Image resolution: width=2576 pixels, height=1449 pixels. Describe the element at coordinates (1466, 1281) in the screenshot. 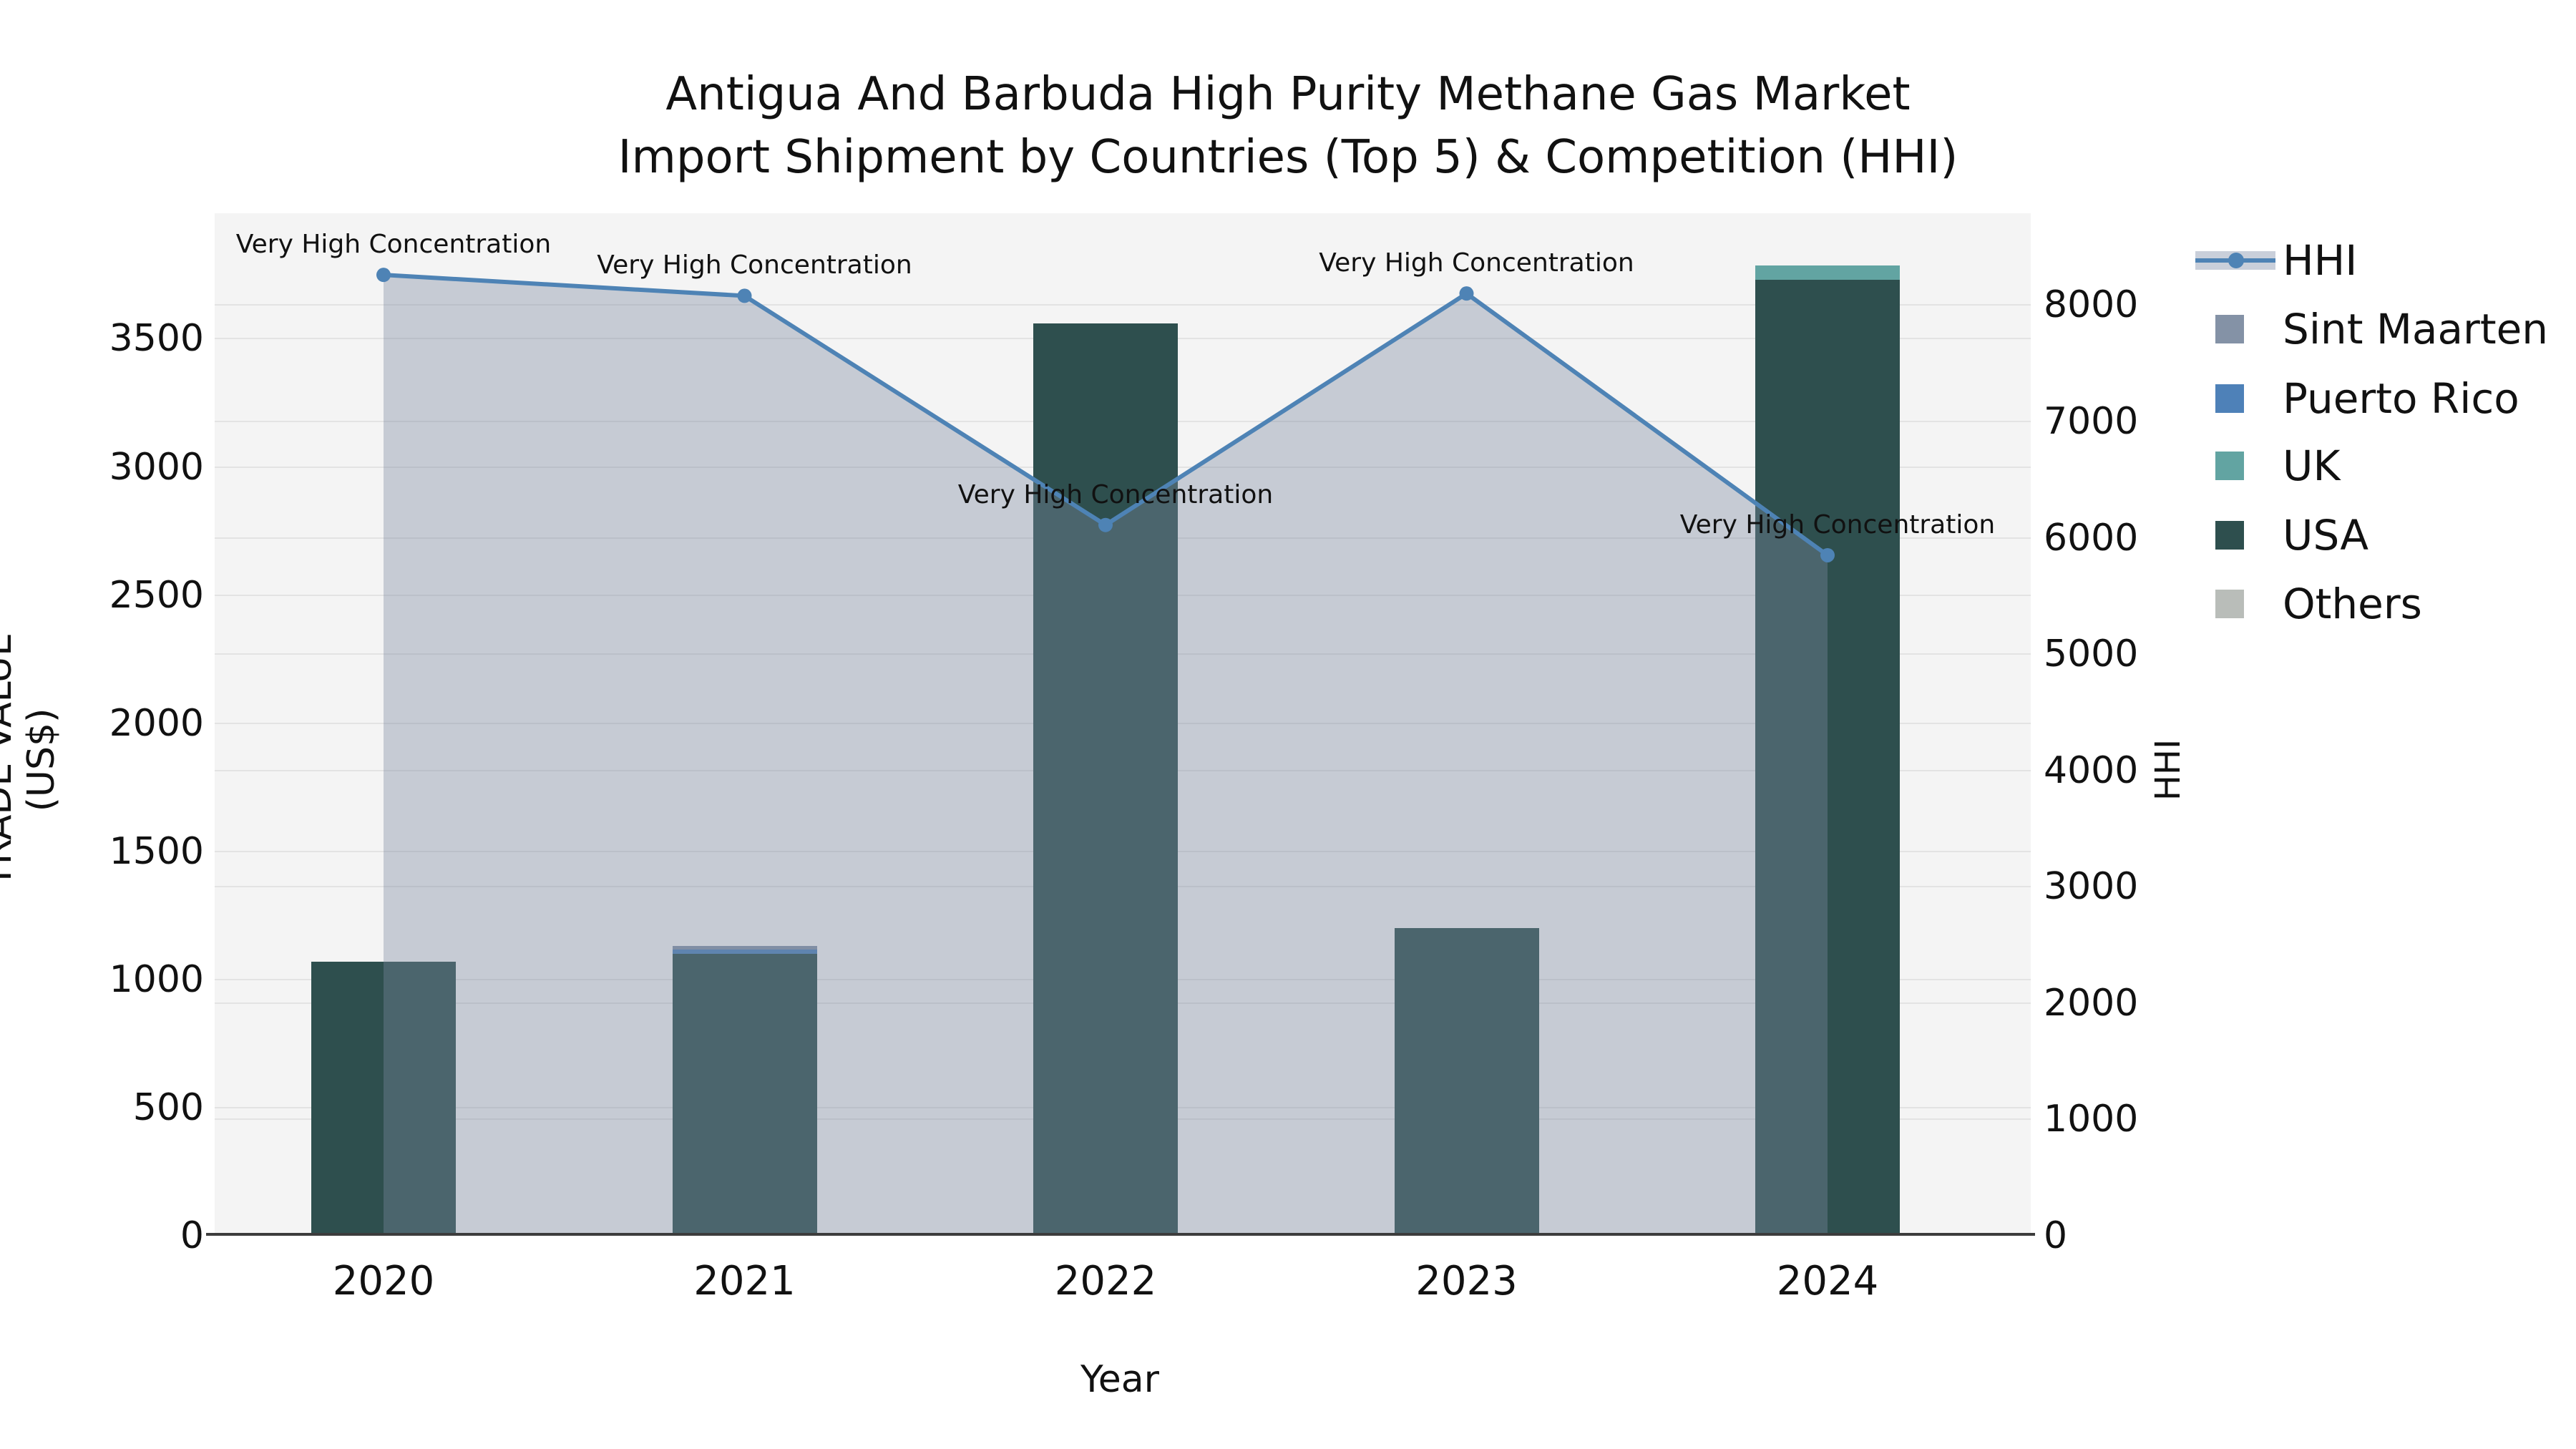

I see `x-tick-2023: 2023` at that location.